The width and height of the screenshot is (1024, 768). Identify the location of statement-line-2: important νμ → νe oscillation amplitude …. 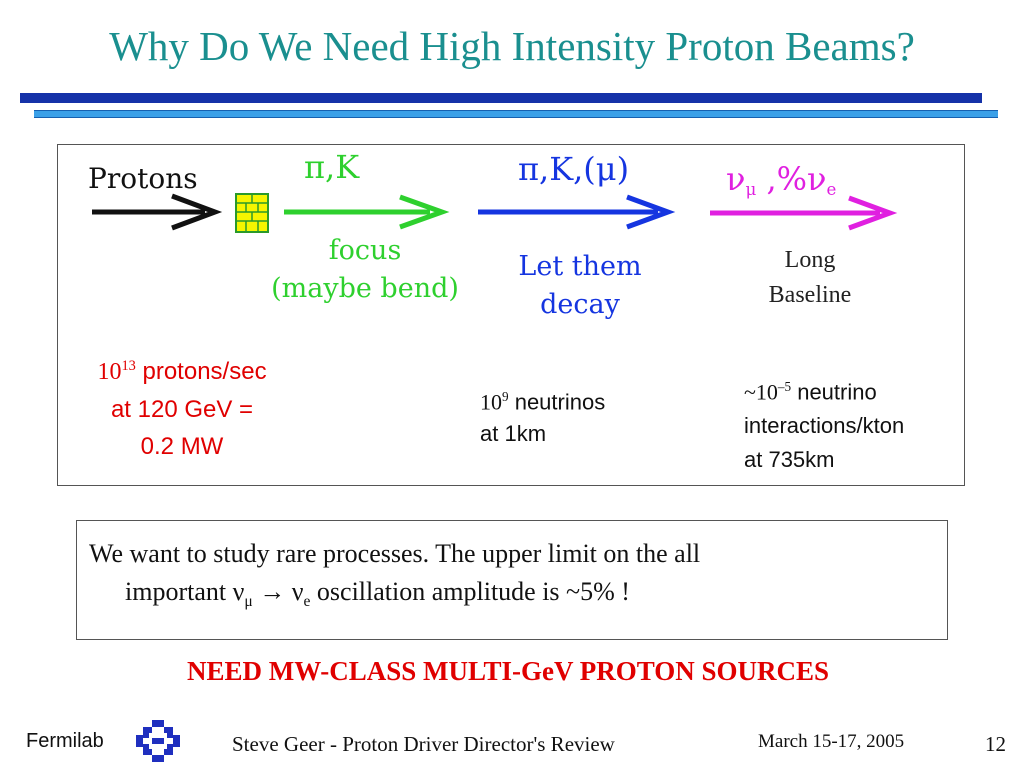
(377, 594).